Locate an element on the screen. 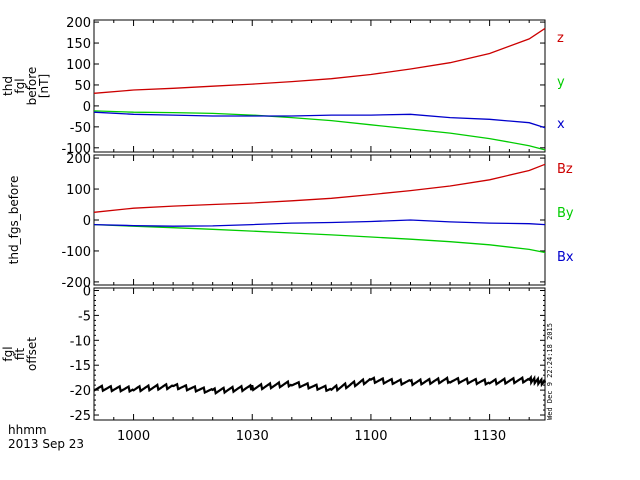 The image size is (640, 480). series-line-bz is located at coordinates (319, 188).